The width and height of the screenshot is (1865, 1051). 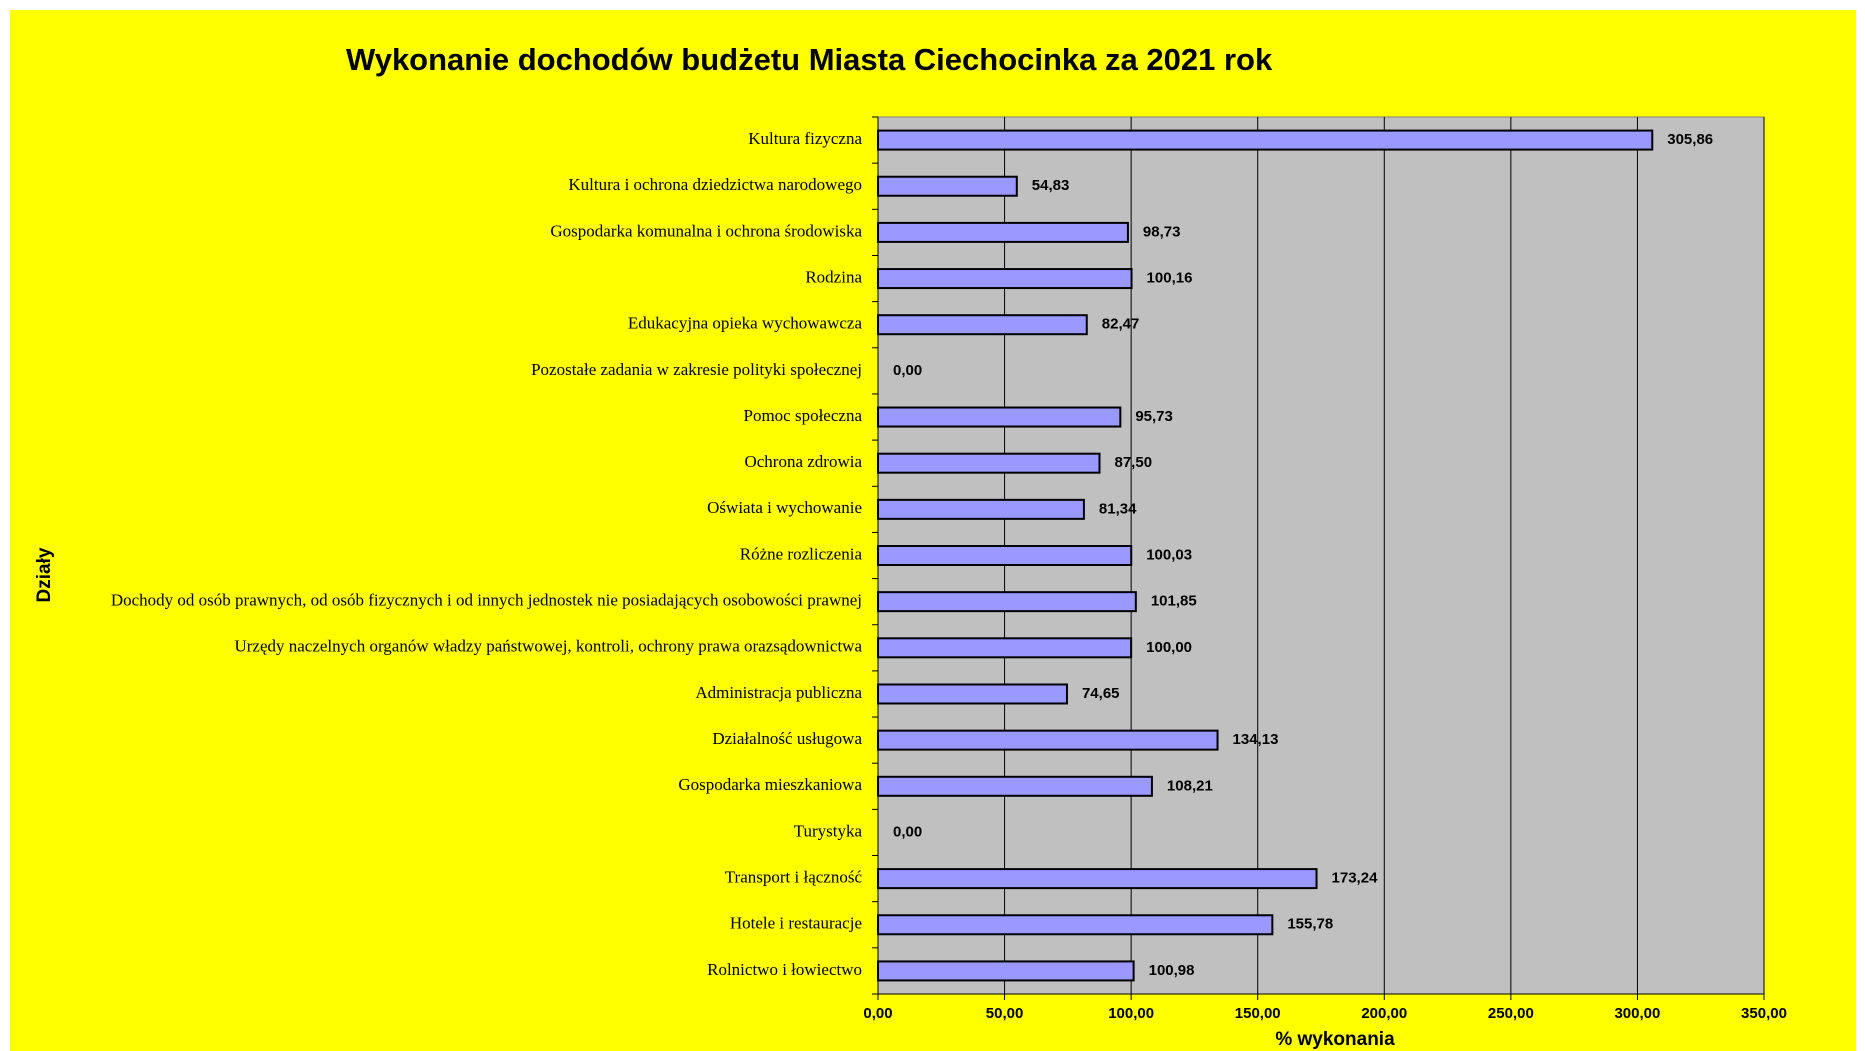 I want to click on value-label: 100,98, so click(x=1172, y=970).